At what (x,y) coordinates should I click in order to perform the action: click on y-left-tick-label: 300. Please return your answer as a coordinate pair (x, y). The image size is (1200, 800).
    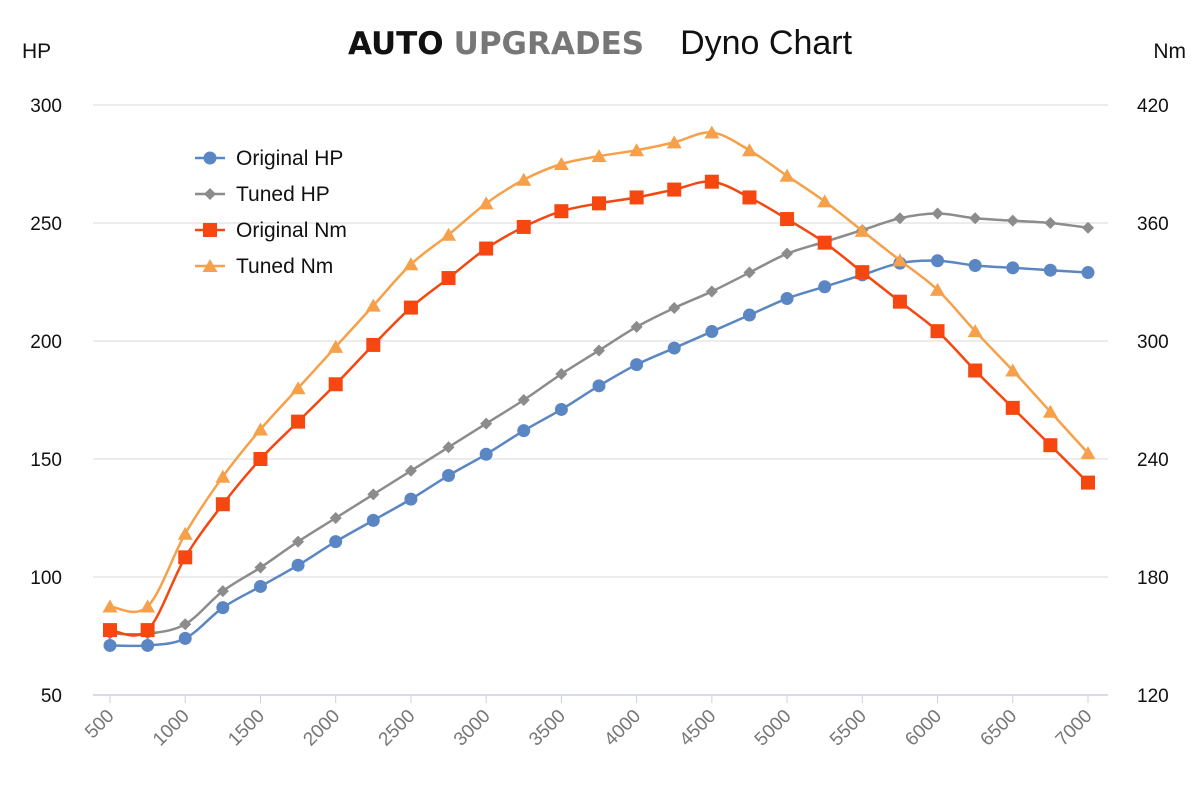
    Looking at the image, I should click on (46, 106).